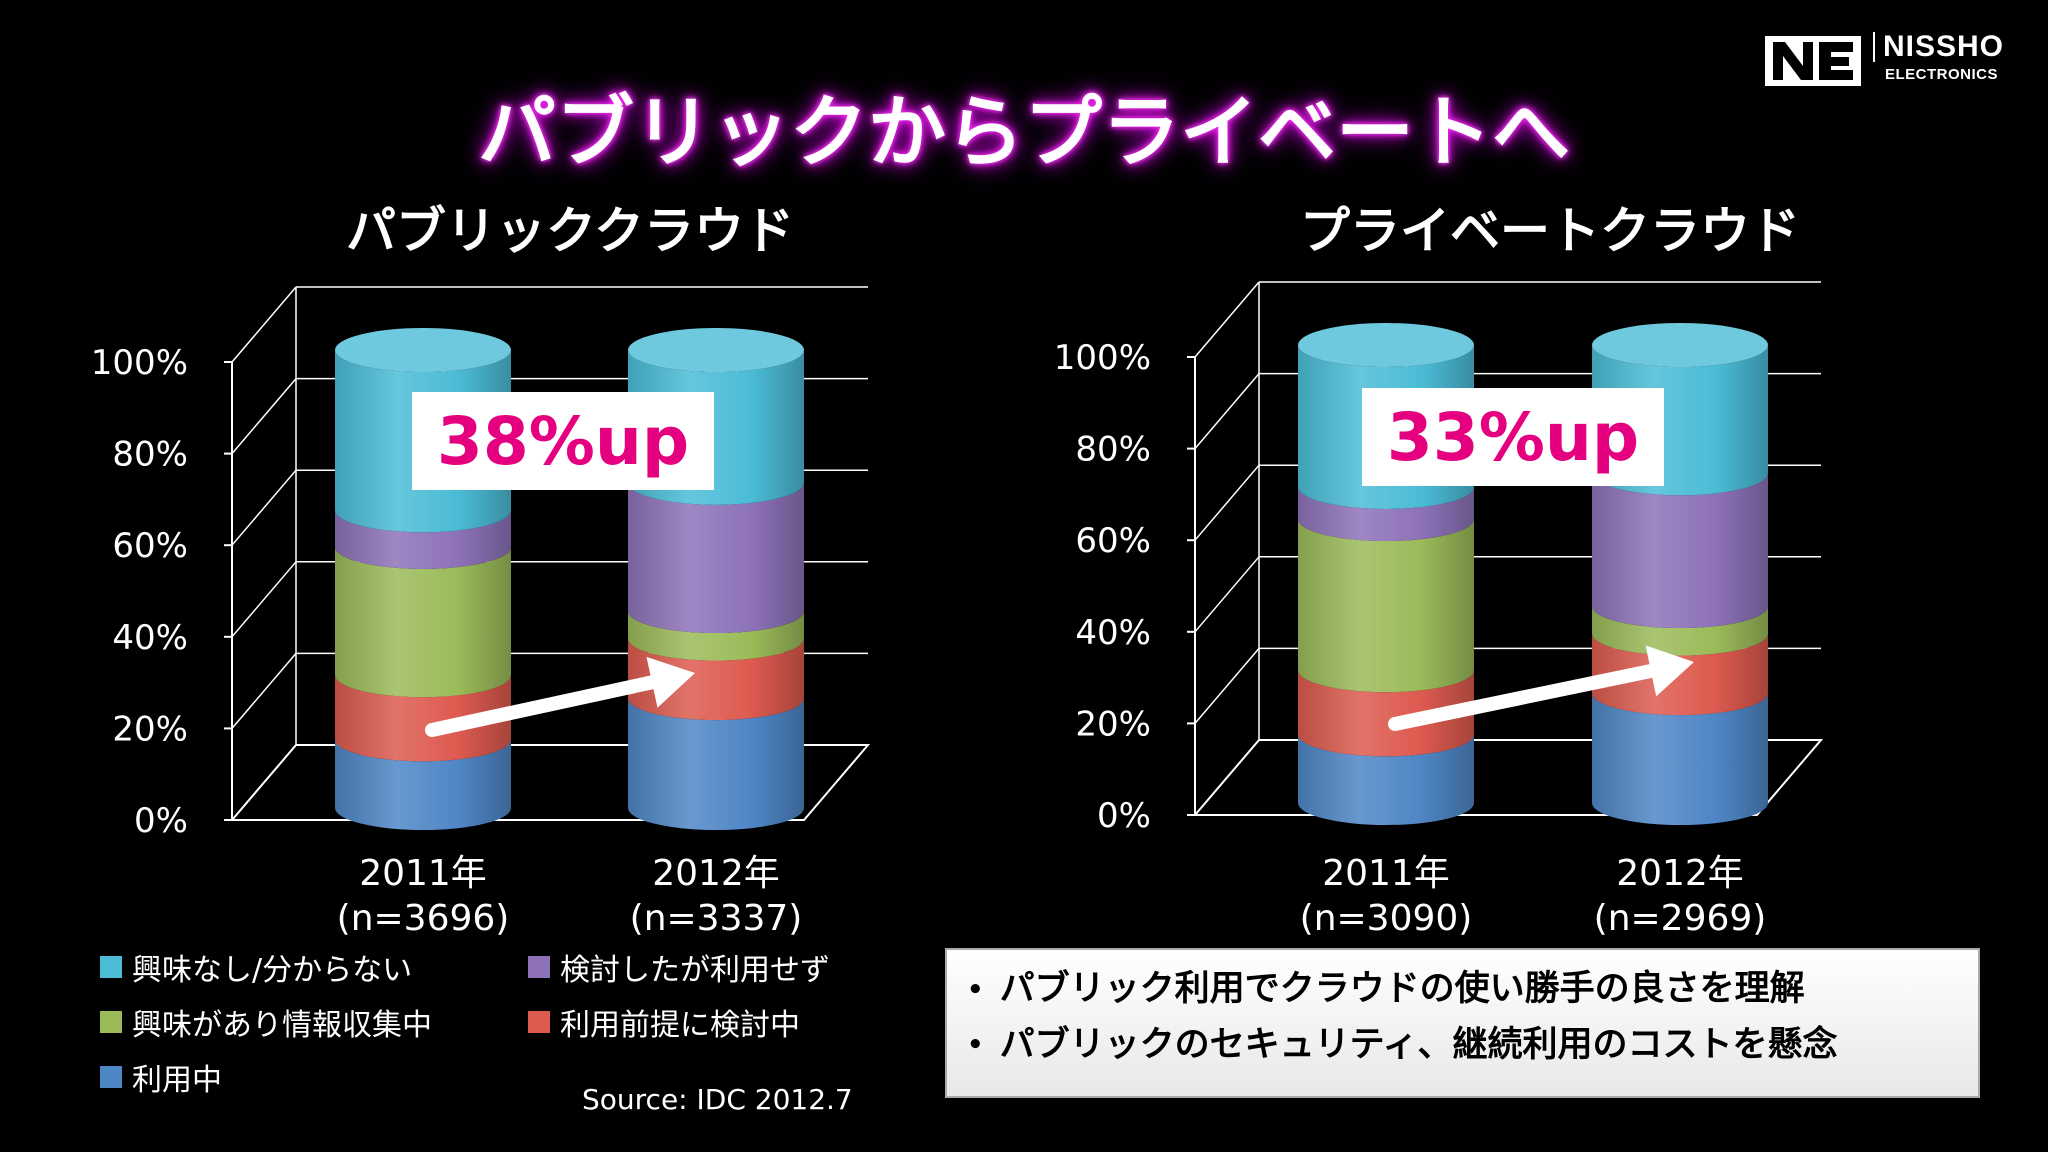 This screenshot has height=1152, width=2048. I want to click on x-category-note: (n=3337), so click(716, 918).